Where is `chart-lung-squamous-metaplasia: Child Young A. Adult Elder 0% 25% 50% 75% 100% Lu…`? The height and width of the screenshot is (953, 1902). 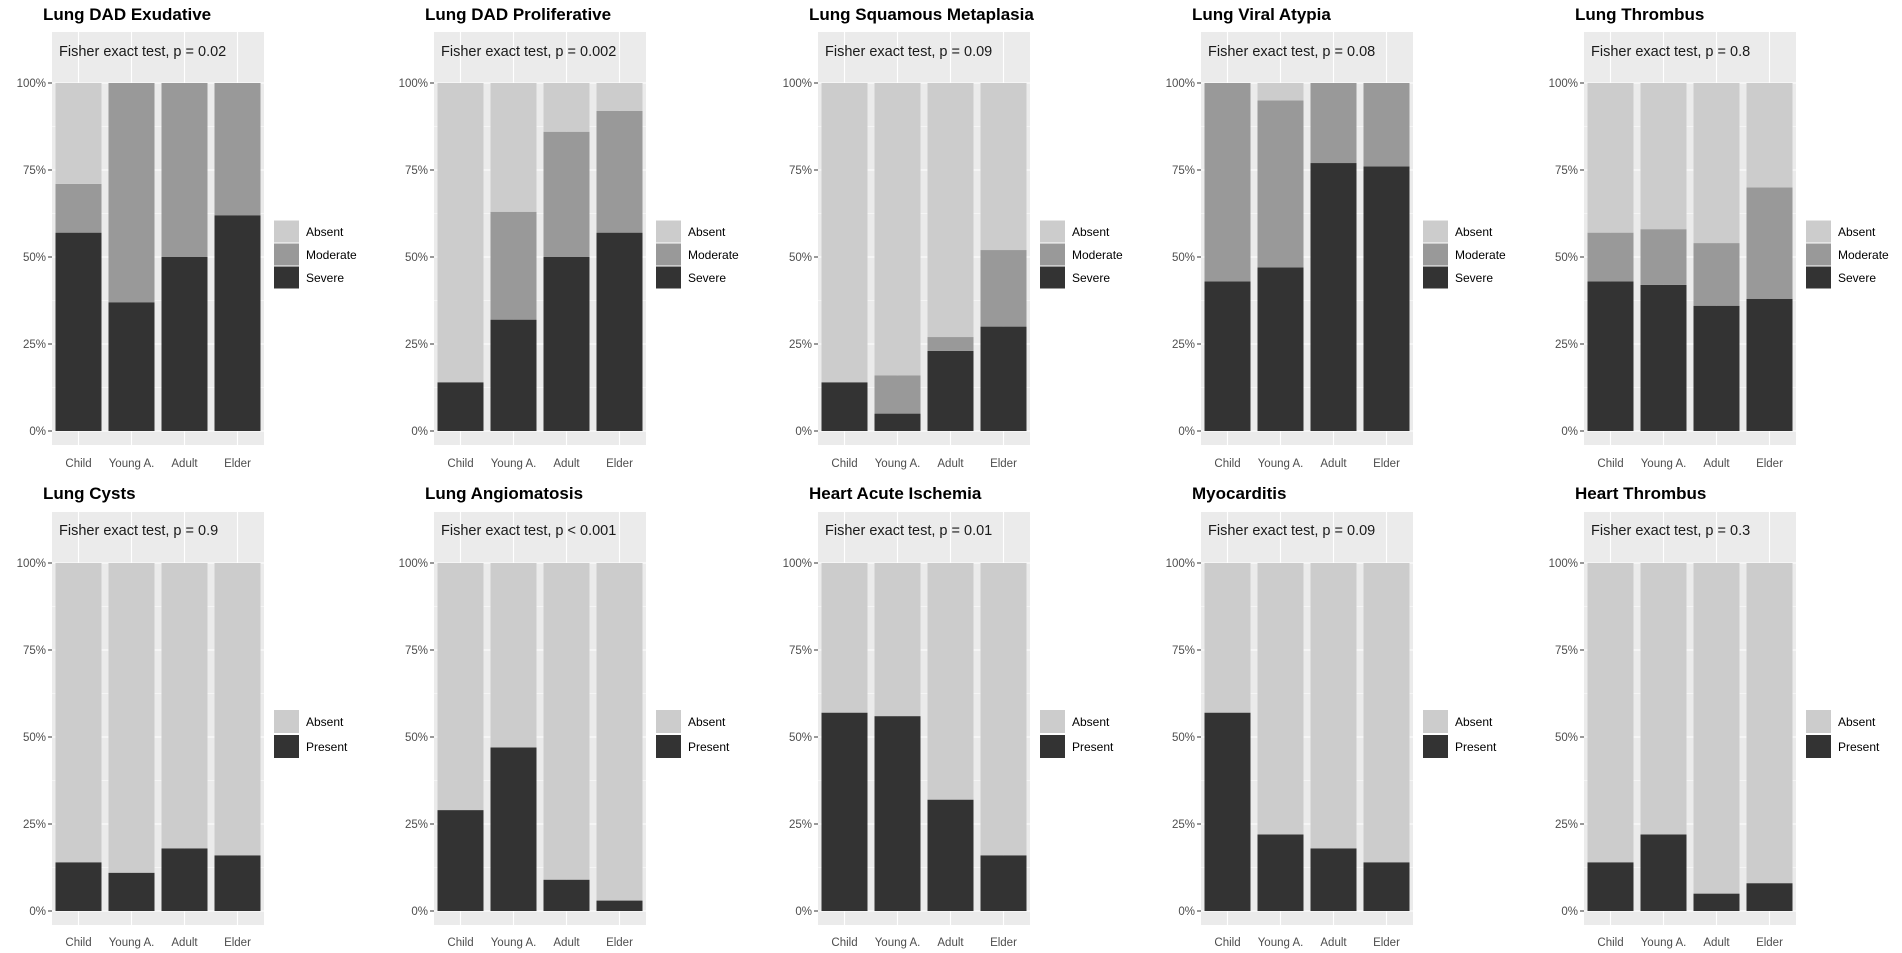
chart-lung-squamous-metaplasia: Child Young A. Adult Elder 0% 25% 50% 75% 100% Lu… is located at coordinates (953, 237).